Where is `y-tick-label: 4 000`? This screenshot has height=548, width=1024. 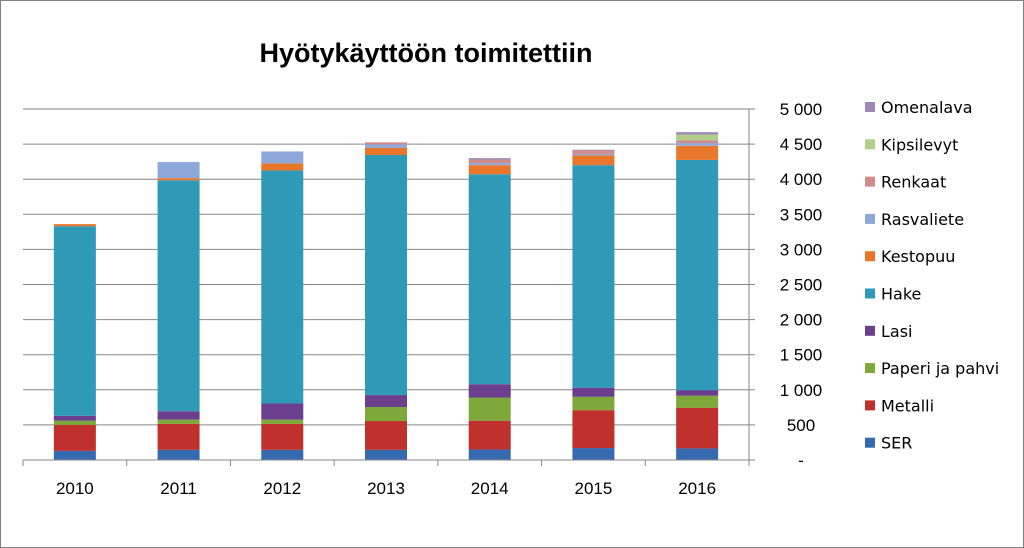 y-tick-label: 4 000 is located at coordinates (801, 179).